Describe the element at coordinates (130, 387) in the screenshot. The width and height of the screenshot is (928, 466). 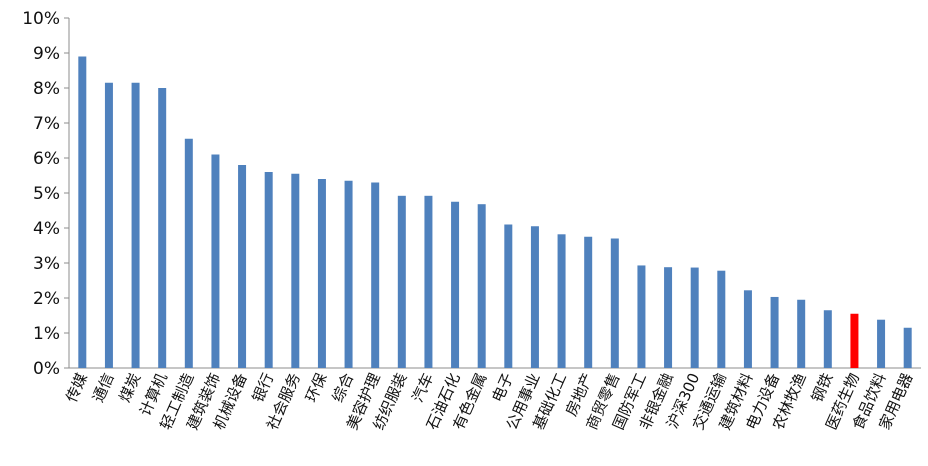
I see `x-tick-label: 煤炭` at that location.